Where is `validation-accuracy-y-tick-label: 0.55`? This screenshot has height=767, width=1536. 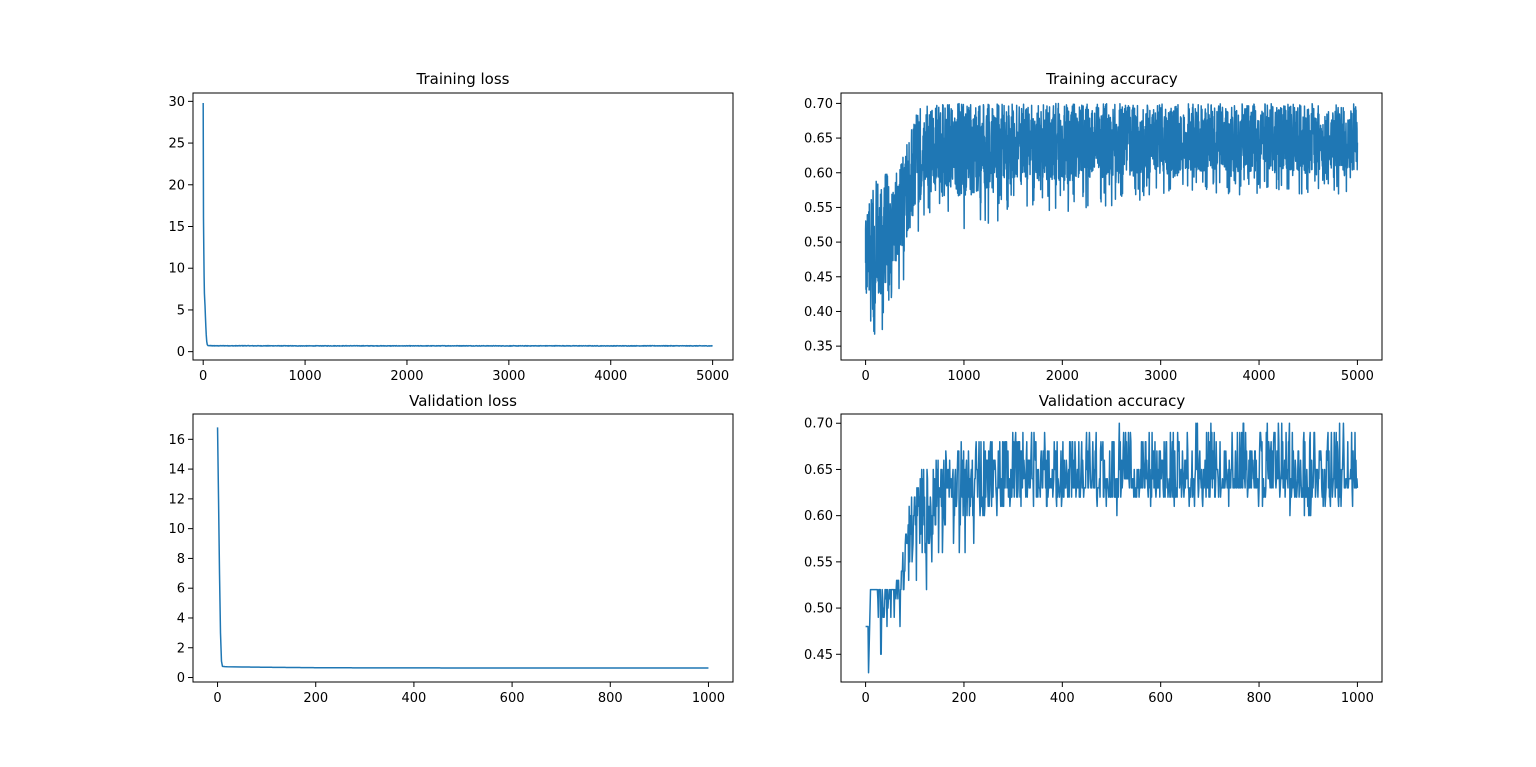 validation-accuracy-y-tick-label: 0.55 is located at coordinates (818, 562).